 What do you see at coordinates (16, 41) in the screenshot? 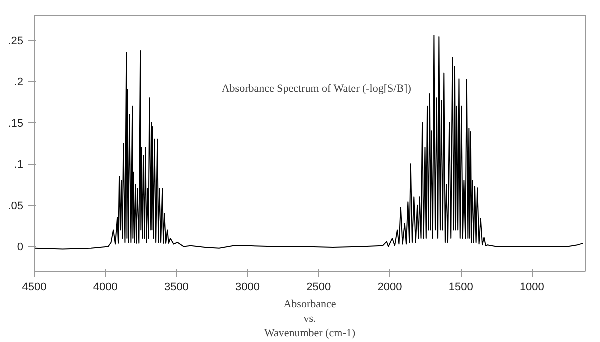
I see `y-tick-label: .25` at bounding box center [16, 41].